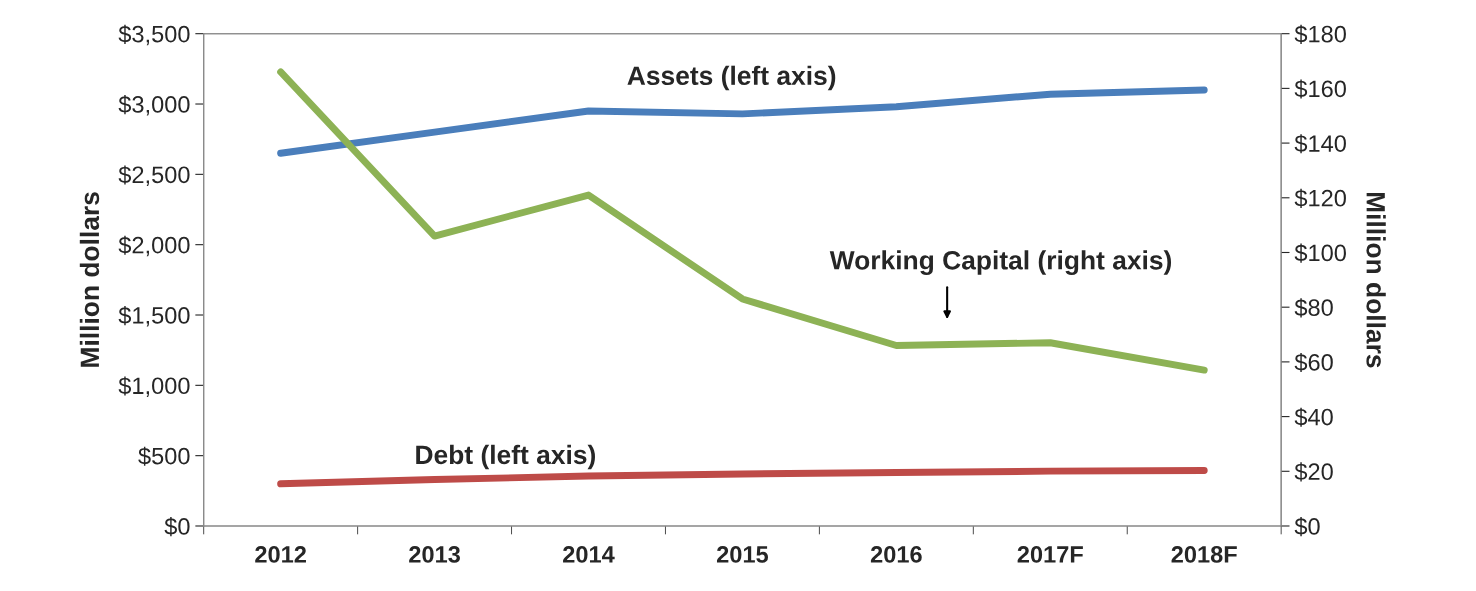  Describe the element at coordinates (280, 554) in the screenshot. I see `x-tick-label: 2012` at that location.